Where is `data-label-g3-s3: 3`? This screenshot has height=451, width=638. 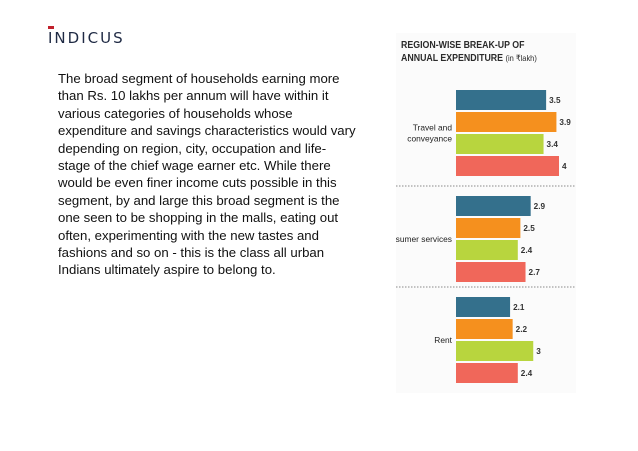
data-label-g3-s3: 3 is located at coordinates (538, 351).